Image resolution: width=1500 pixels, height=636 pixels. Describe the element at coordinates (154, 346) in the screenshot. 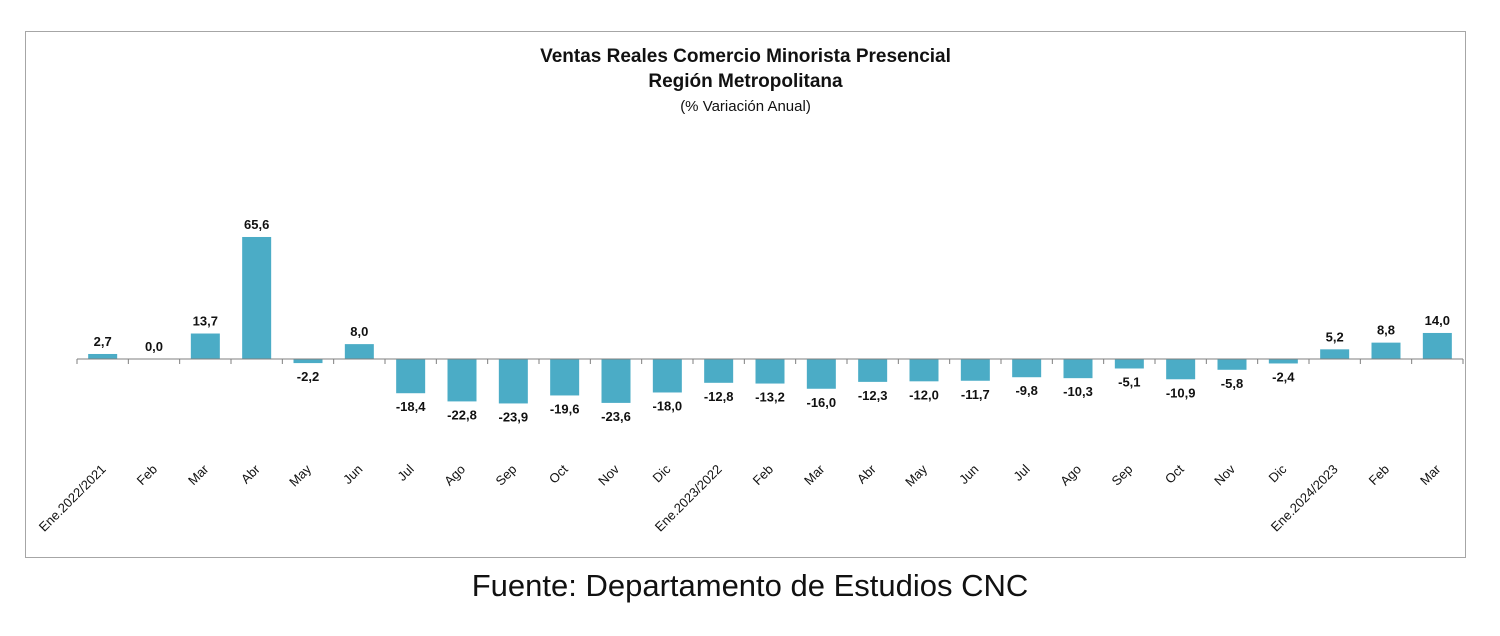

I see `data-label: 0,0` at that location.